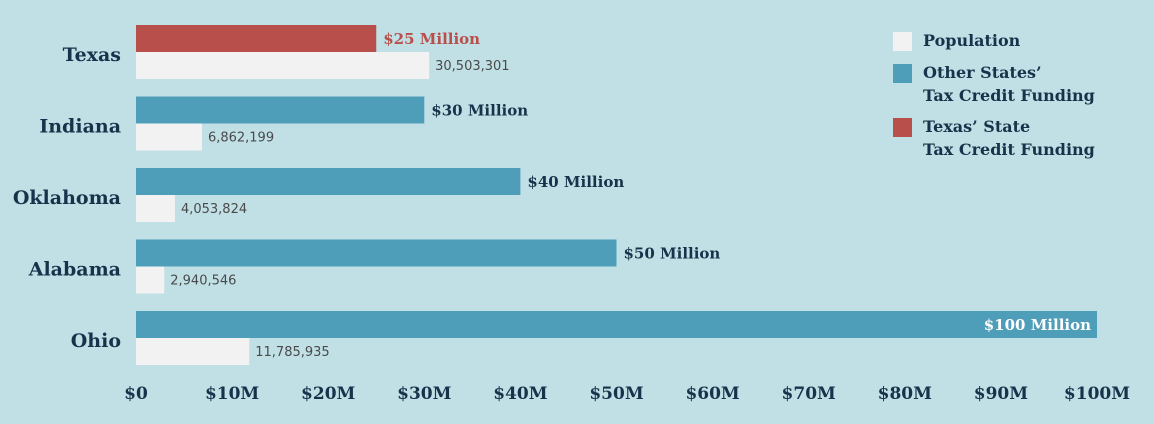  I want to click on population-bar-texas, so click(283, 65).